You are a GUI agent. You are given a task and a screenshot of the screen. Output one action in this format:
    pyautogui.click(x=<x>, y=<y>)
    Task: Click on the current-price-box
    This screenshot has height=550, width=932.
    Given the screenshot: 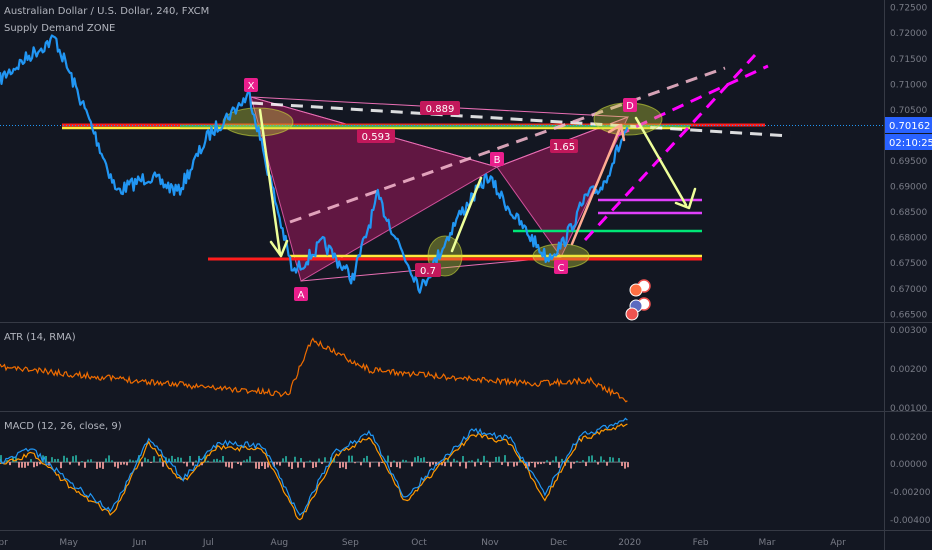 What is the action you would take?
    pyautogui.click(x=908, y=125)
    